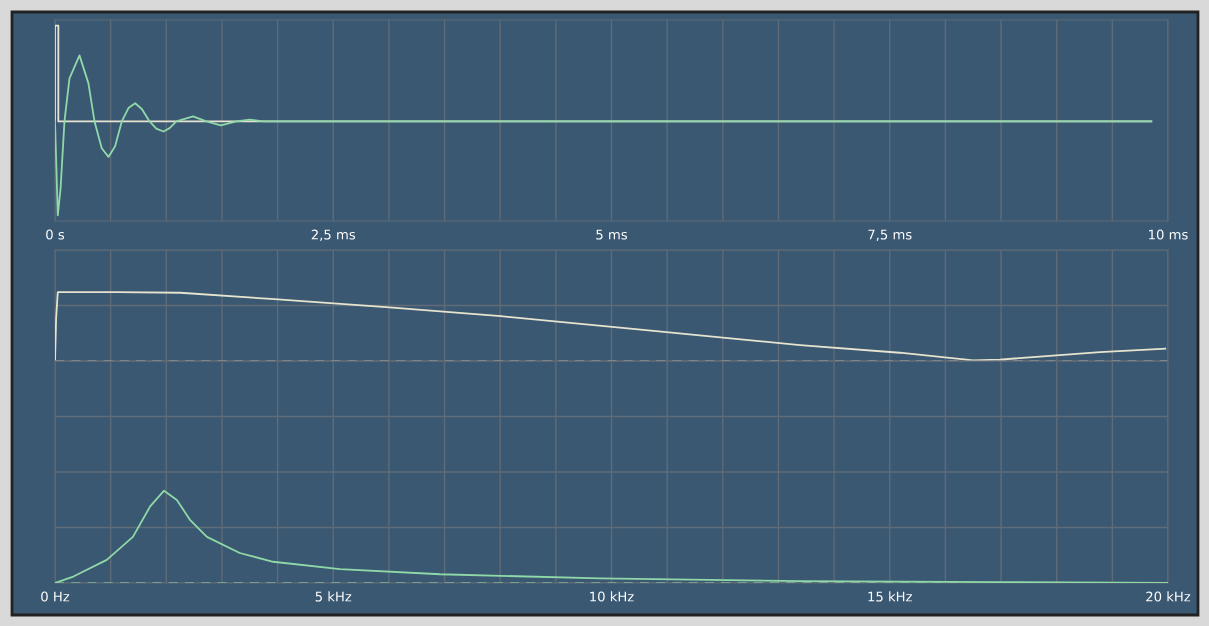 Image resolution: width=1209 pixels, height=626 pixels. I want to click on x-tick-label: 7,5 ms, so click(890, 235).